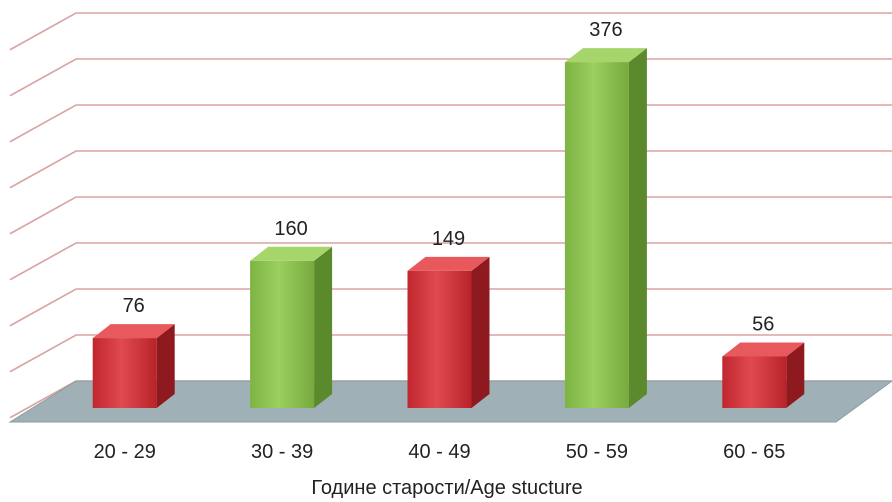  Describe the element at coordinates (754, 452) in the screenshot. I see `x-tick-label: 60 - 65` at that location.